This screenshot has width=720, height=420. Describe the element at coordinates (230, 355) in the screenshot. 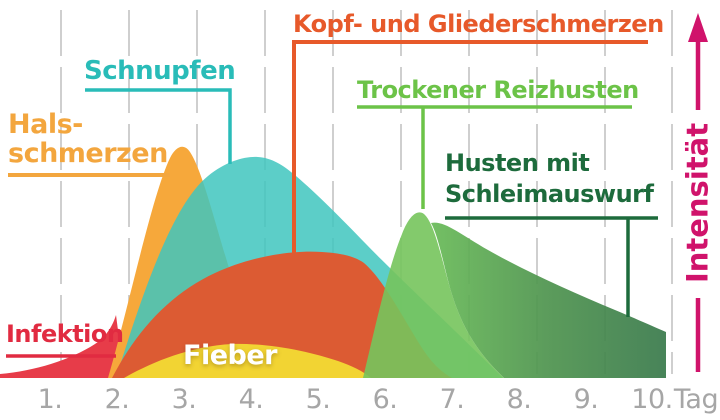

I see `label-fieber: Fieber` at that location.